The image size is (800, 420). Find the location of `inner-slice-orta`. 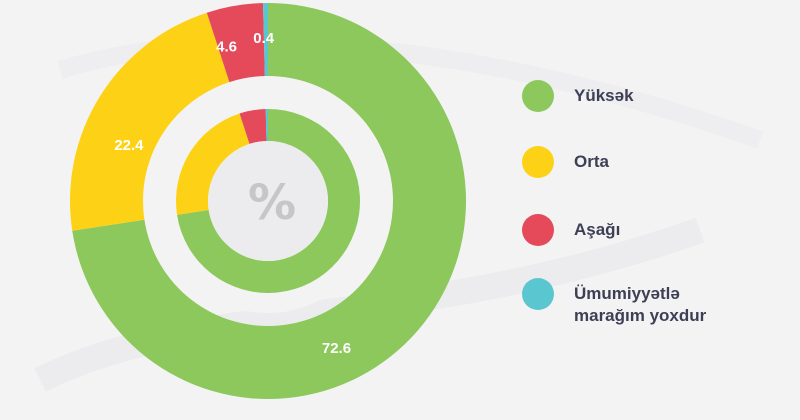

inner-slice-orta is located at coordinates (212, 164).